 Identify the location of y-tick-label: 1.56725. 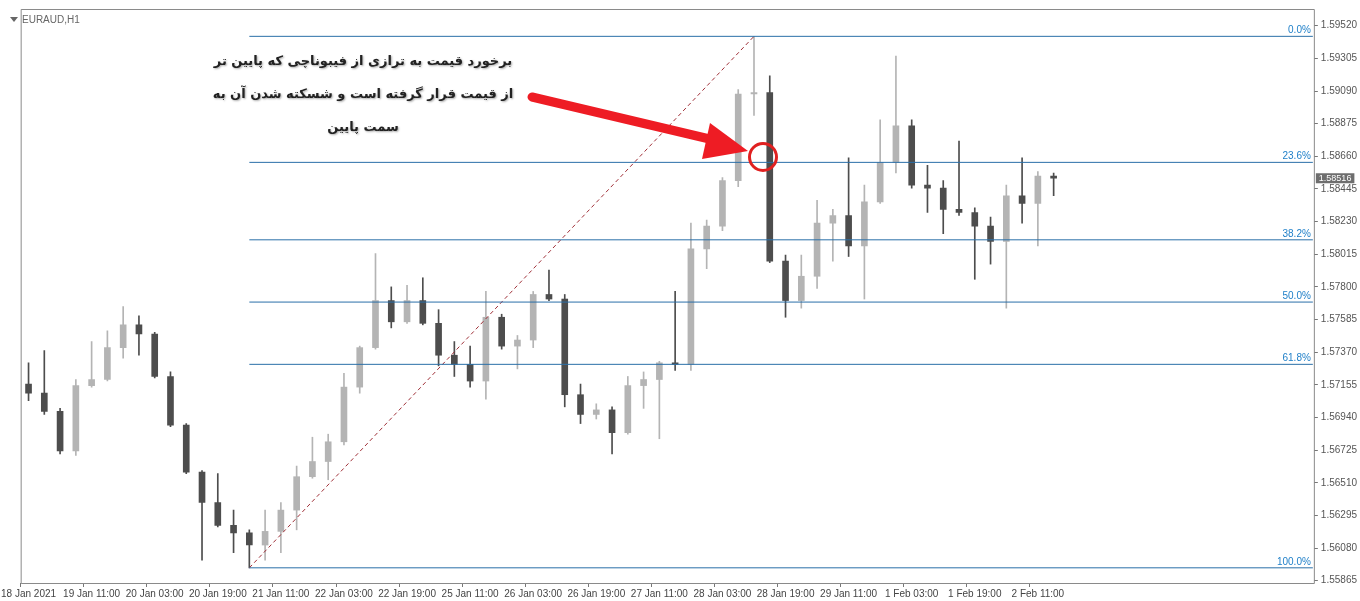
(1339, 449).